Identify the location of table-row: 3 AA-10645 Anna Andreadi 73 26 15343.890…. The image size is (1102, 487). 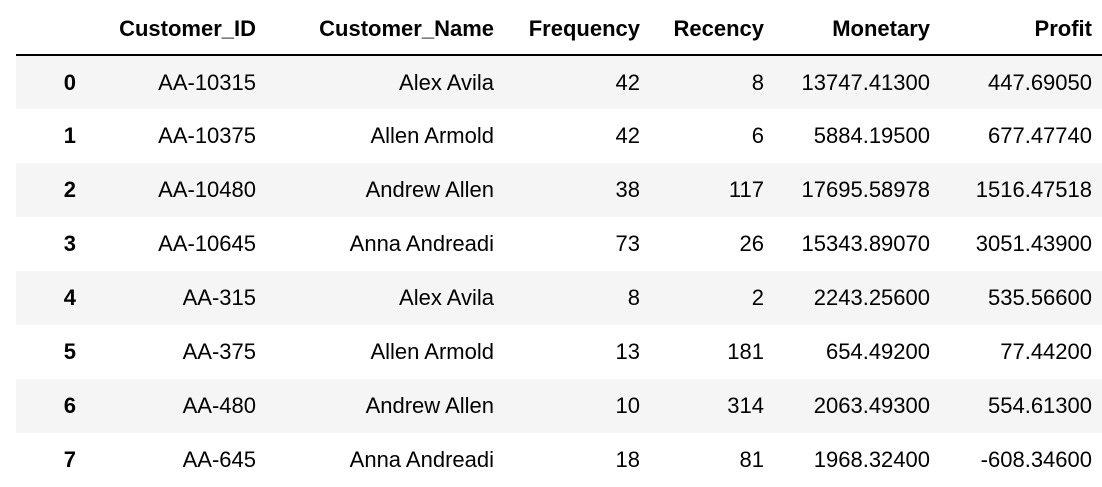
(559, 244).